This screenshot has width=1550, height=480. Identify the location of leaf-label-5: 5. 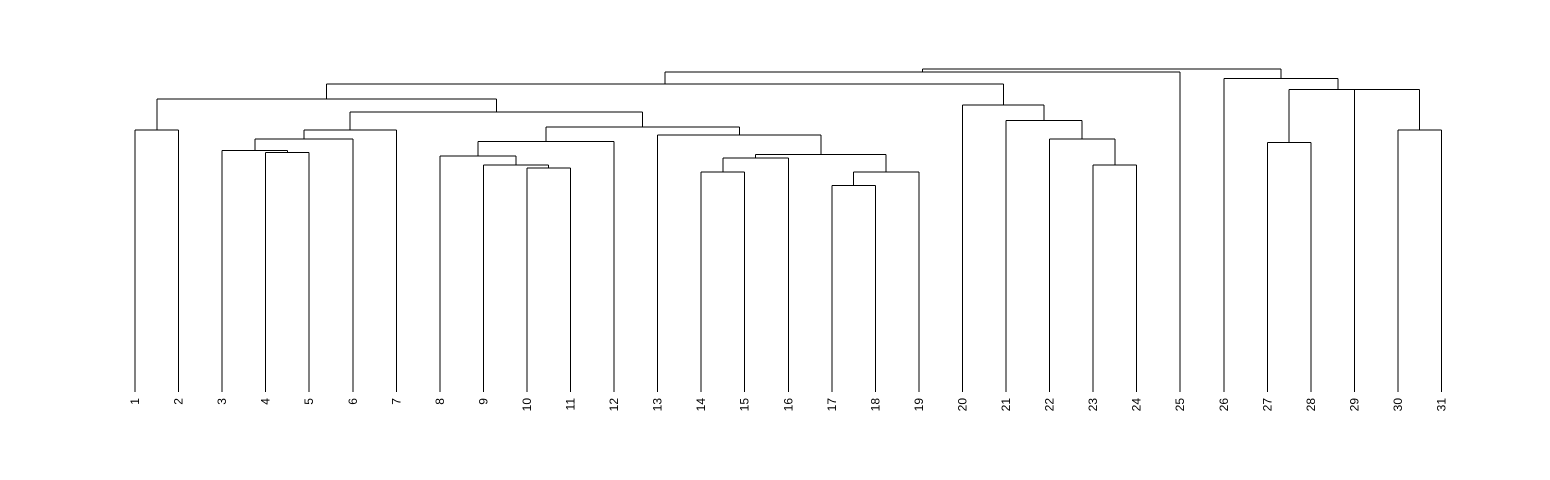
(309, 401).